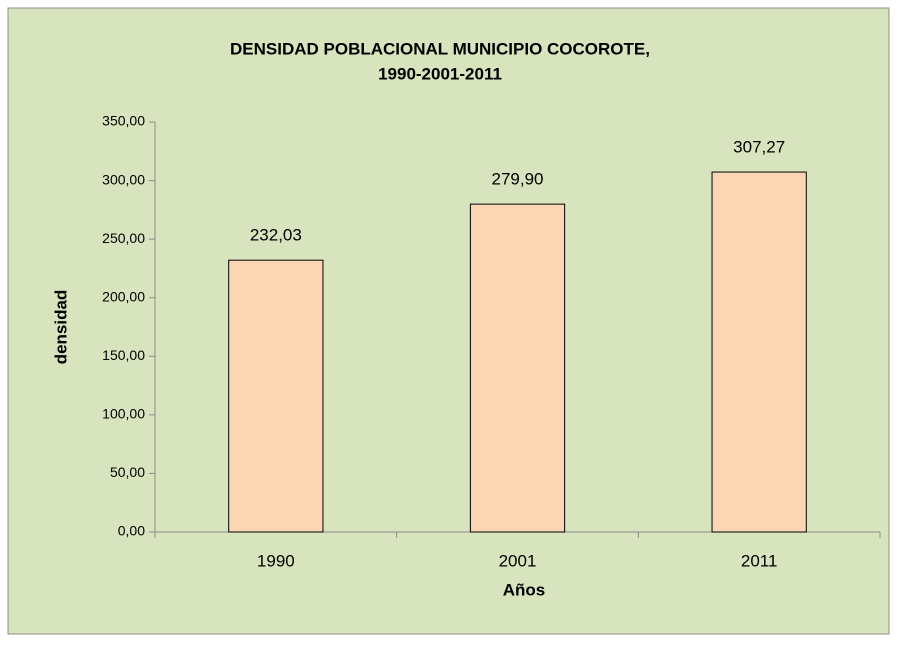 The image size is (898, 647). I want to click on y-tick-label: 200,00, so click(123, 296).